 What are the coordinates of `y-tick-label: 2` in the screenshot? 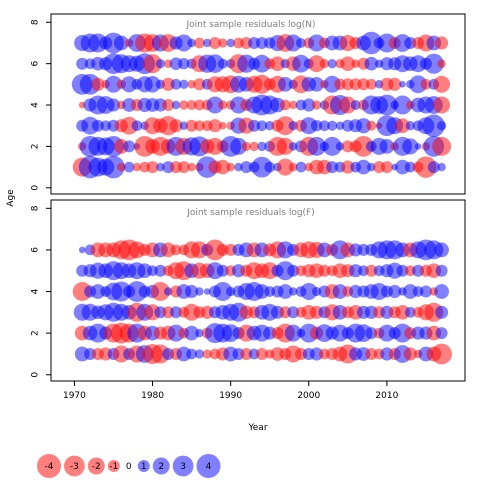 It's located at (36, 333).